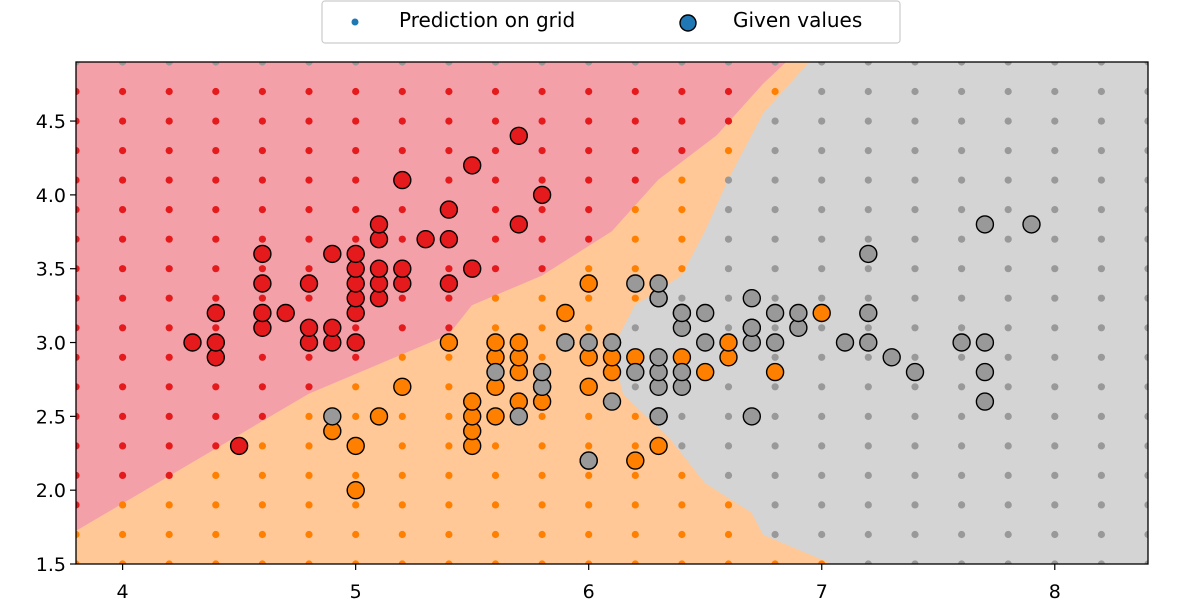 Image resolution: width=1200 pixels, height=610 pixels. What do you see at coordinates (589, 592) in the screenshot?
I see `x-tick-label: 6` at bounding box center [589, 592].